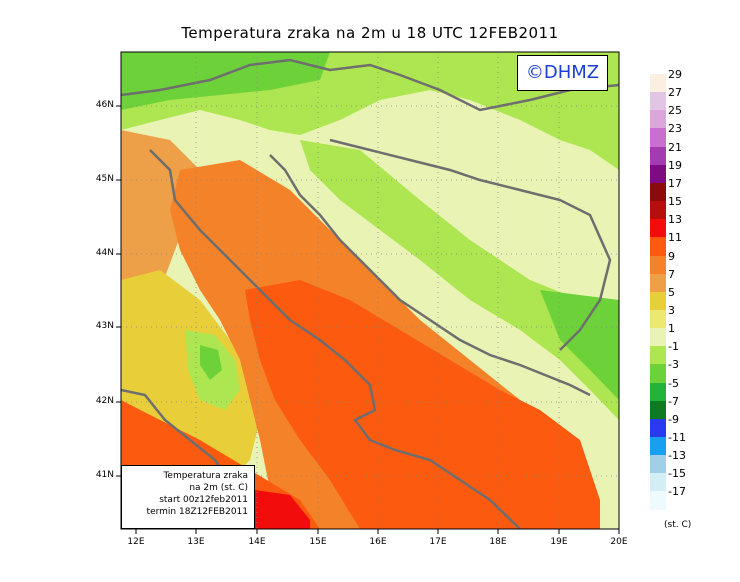 Image resolution: width=740 pixels, height=582 pixels. Describe the element at coordinates (675, 183) in the screenshot. I see `legend-label: 17` at that location.